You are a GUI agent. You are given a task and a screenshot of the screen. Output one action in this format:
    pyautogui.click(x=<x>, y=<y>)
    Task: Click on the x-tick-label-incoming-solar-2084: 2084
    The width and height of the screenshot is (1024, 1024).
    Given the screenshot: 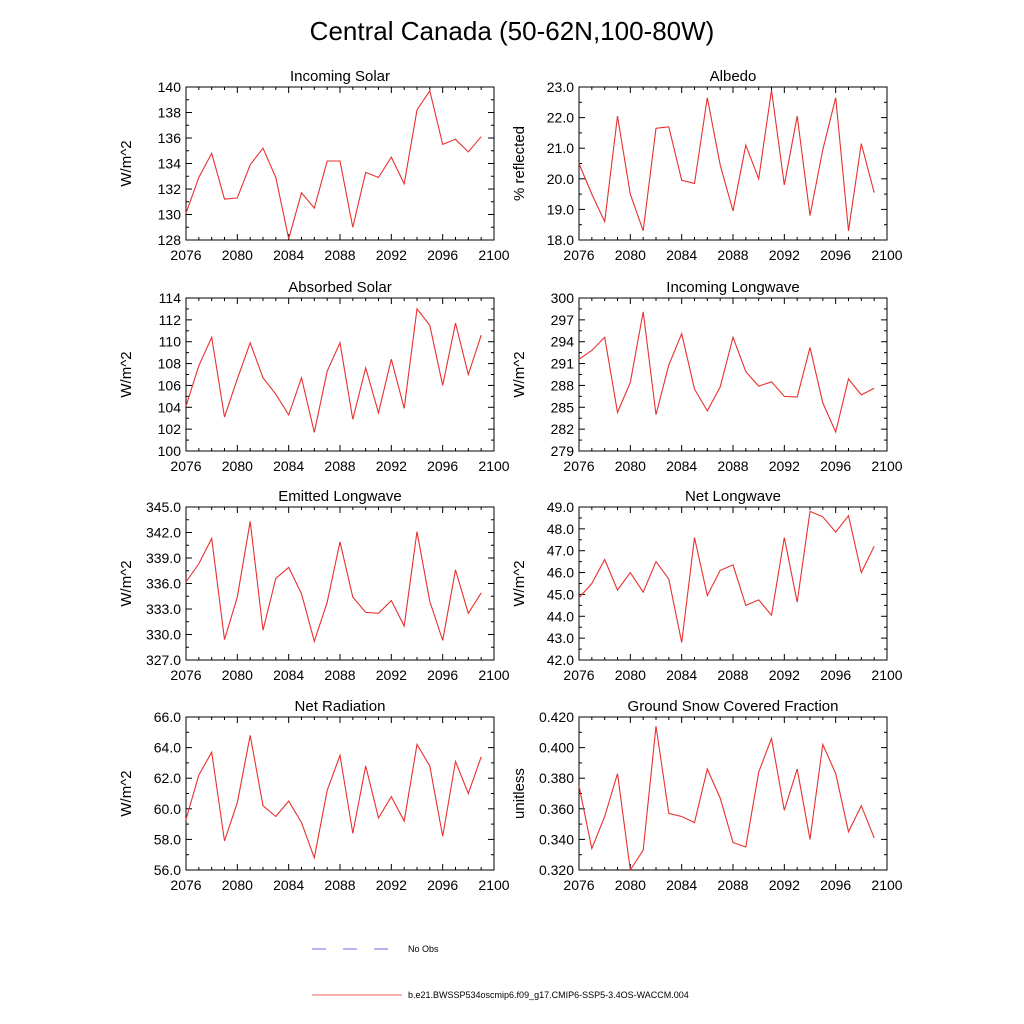 What is the action you would take?
    pyautogui.click(x=288, y=255)
    